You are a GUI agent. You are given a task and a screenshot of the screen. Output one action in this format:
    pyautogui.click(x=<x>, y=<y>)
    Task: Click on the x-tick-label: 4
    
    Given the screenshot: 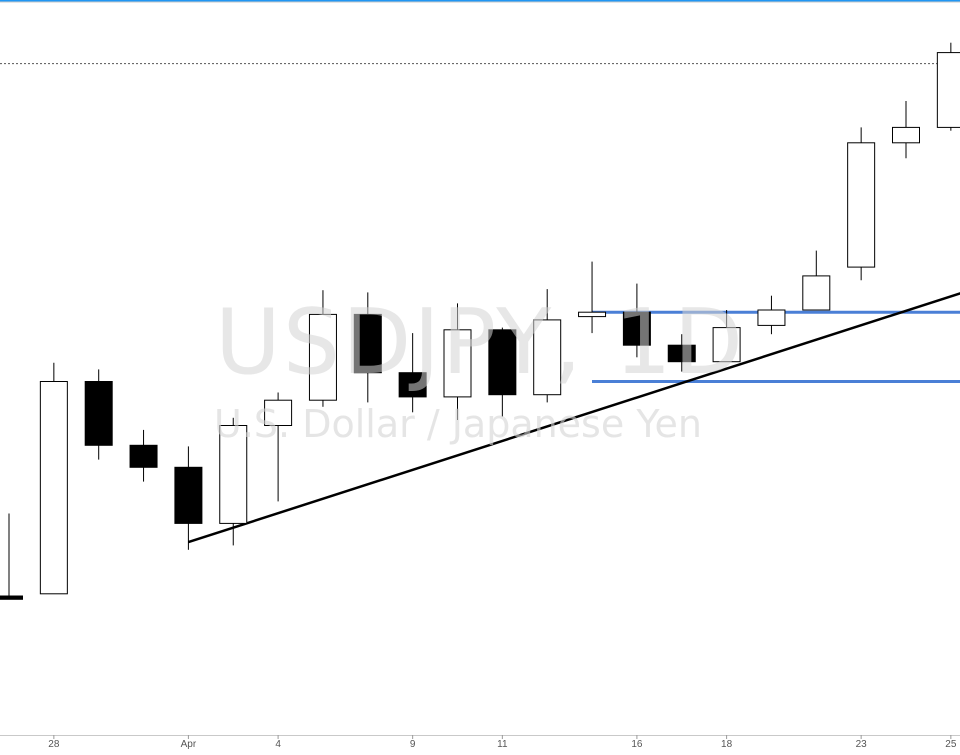 What is the action you would take?
    pyautogui.click(x=278, y=744)
    